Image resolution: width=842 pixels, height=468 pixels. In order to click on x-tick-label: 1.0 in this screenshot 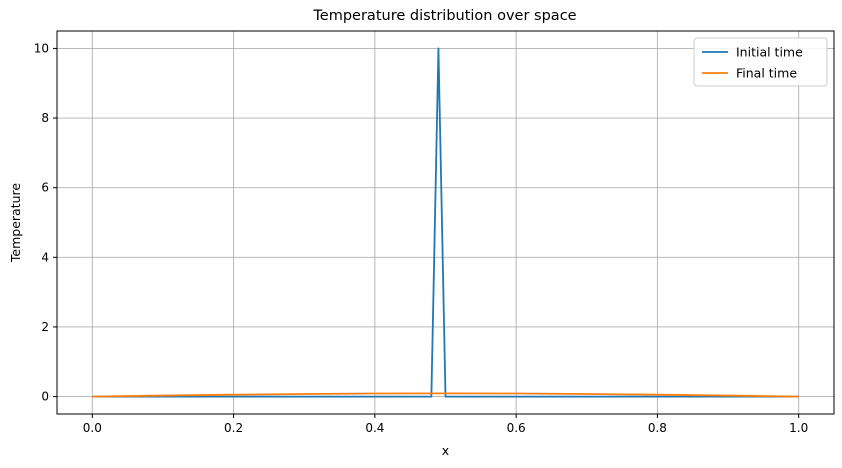, I will do `click(798, 428)`.